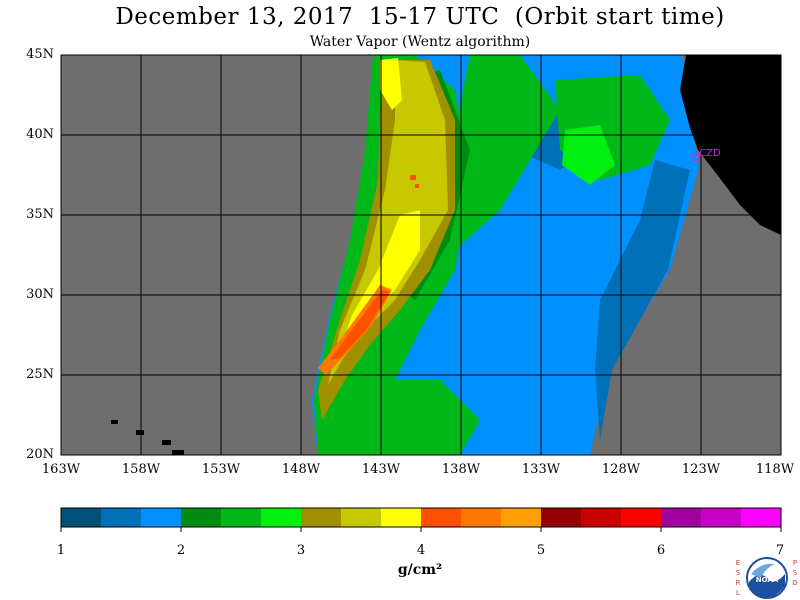 The image size is (800, 600). Describe the element at coordinates (430, 417) in the screenshot. I see `swath-green-south` at that location.